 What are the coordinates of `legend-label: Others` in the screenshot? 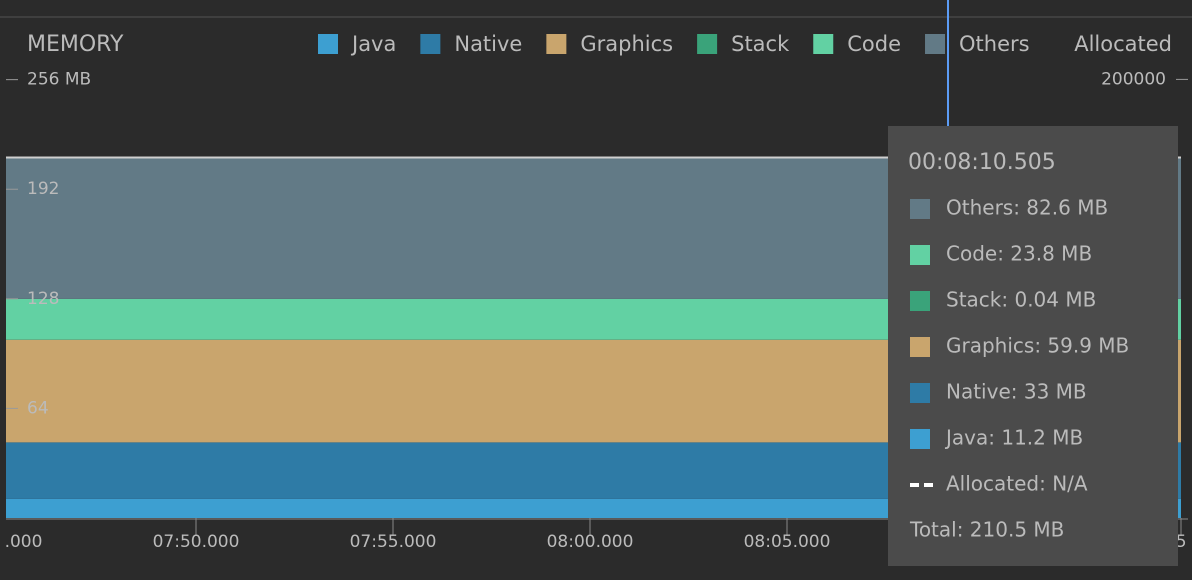 It's located at (994, 44).